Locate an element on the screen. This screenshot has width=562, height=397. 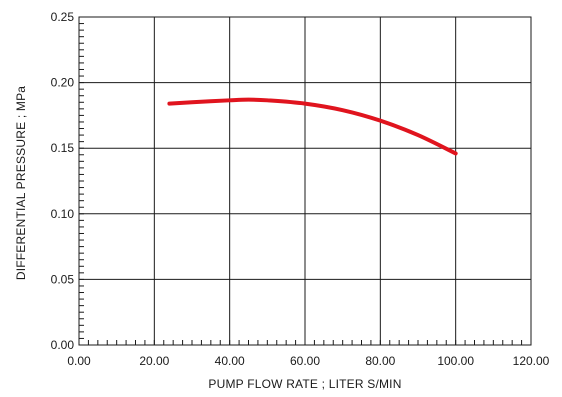
y-tick-label: 0.20 is located at coordinates (63, 83).